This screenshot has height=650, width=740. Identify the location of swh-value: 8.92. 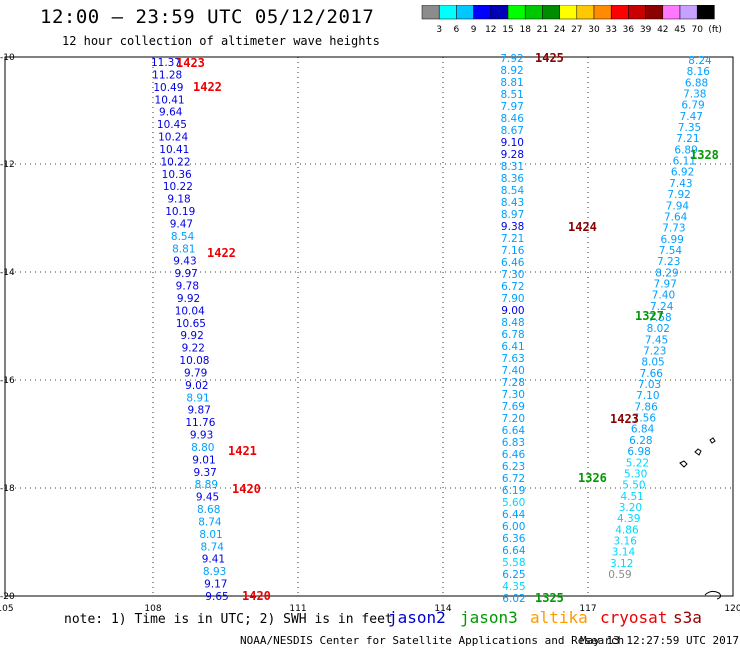
(511, 71).